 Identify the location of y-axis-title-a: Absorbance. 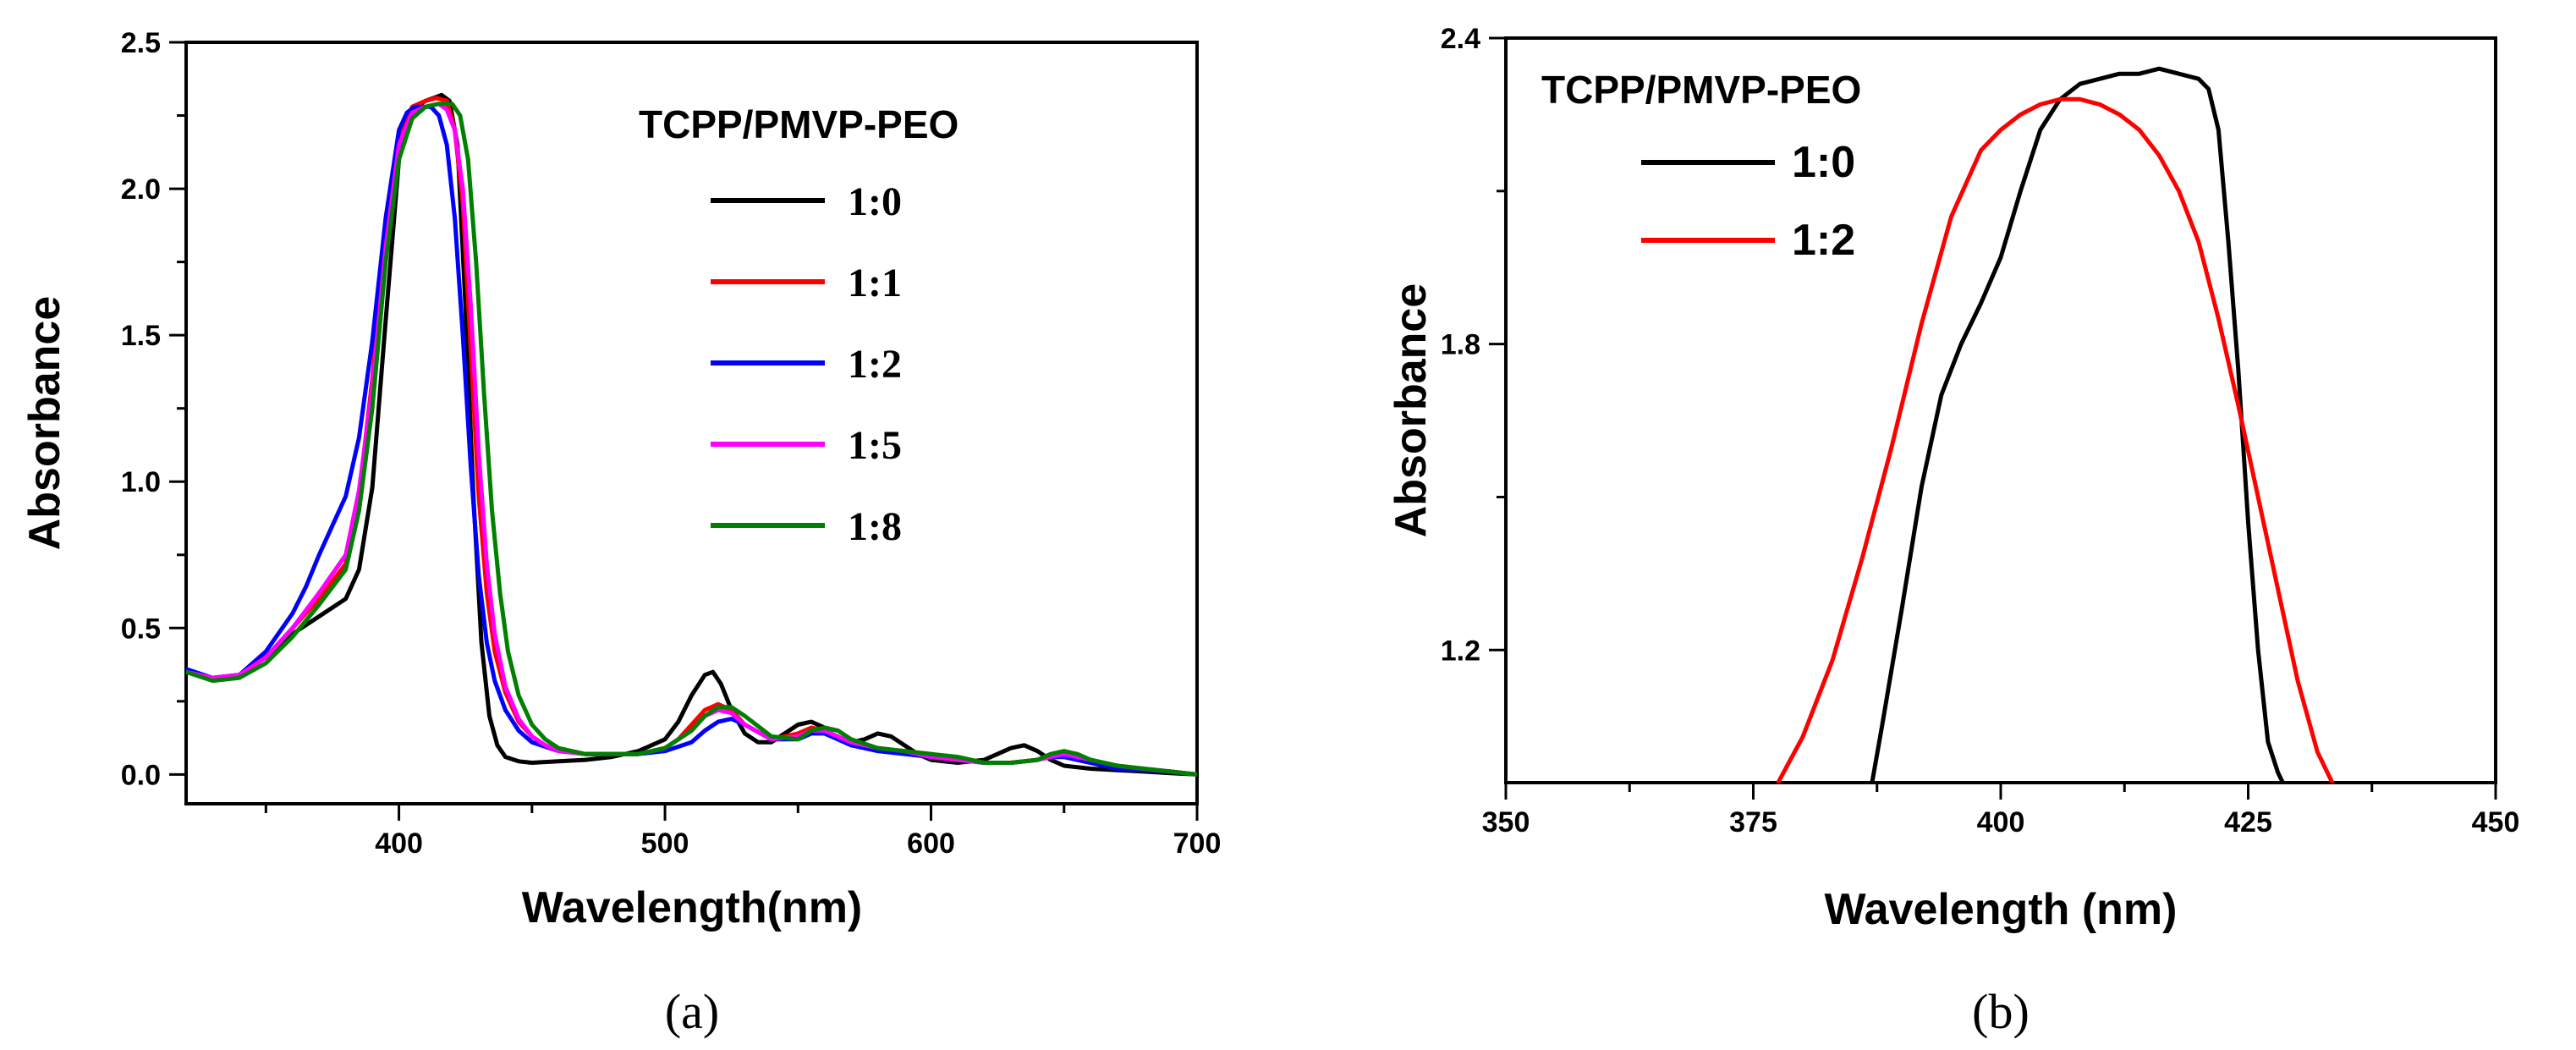
(44, 424).